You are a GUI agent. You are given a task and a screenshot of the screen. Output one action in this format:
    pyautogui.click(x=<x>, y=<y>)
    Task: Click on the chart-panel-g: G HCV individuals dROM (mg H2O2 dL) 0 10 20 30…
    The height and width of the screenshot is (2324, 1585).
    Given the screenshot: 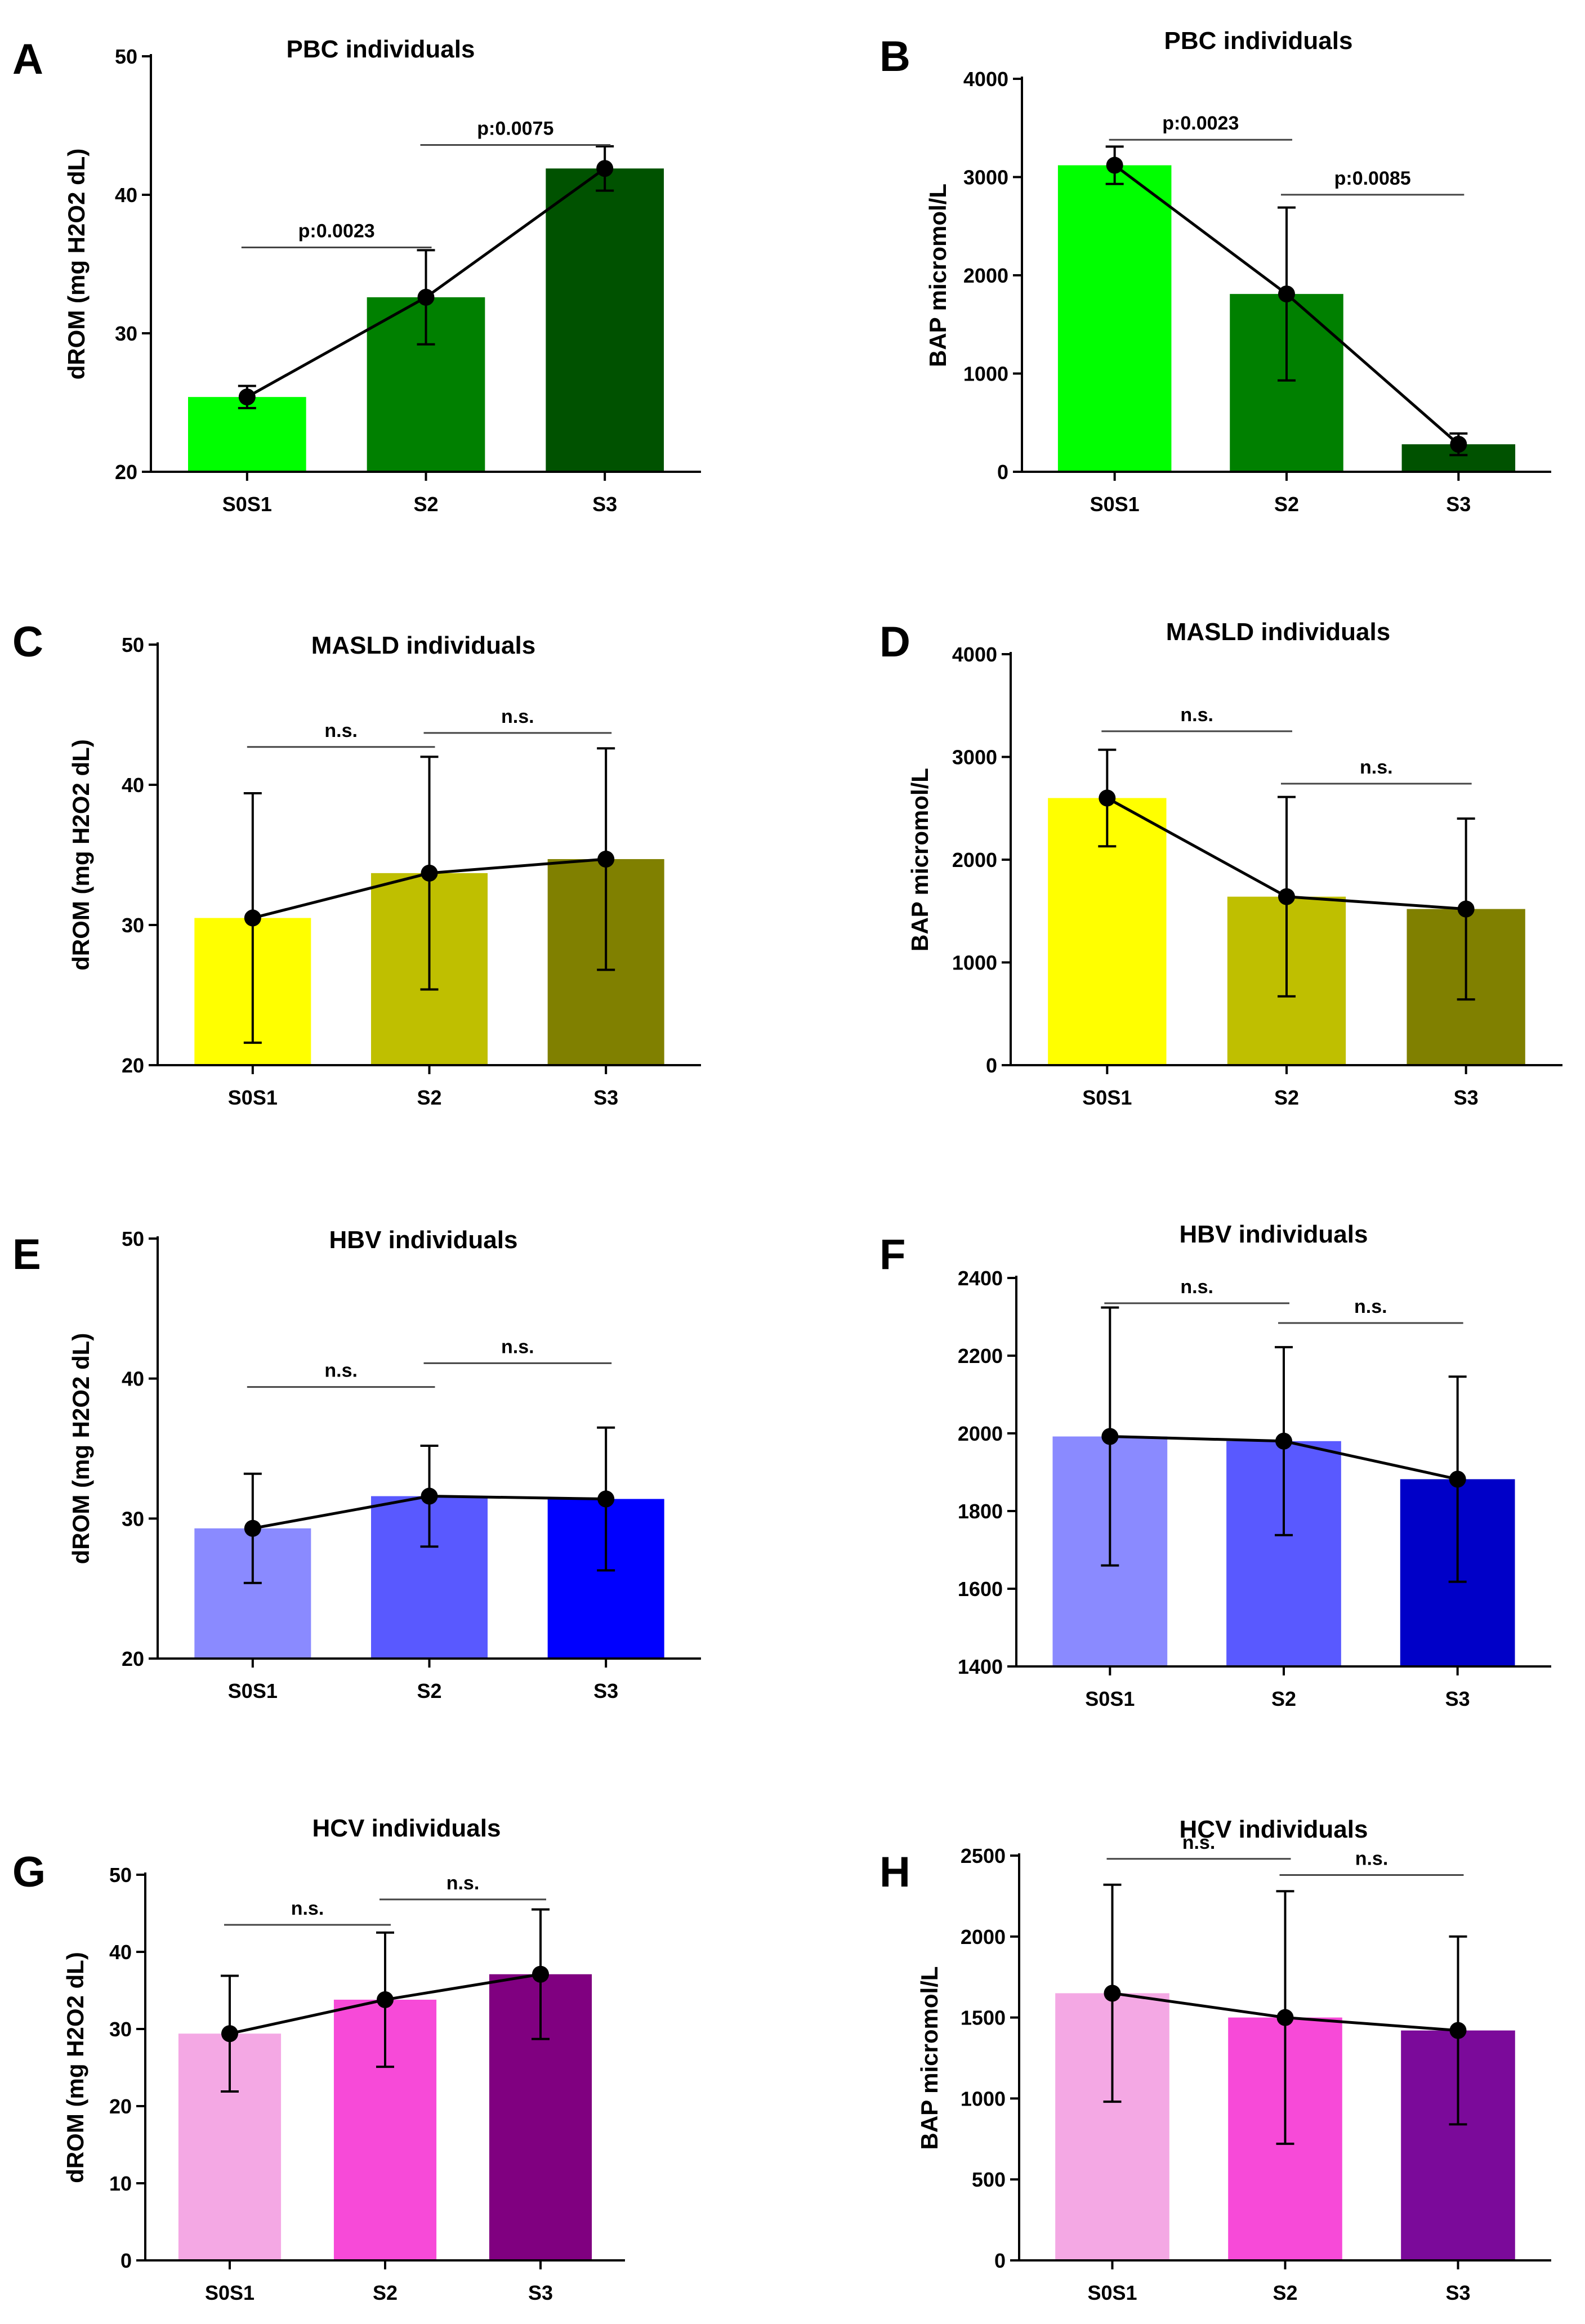 What is the action you would take?
    pyautogui.click(x=318, y=2059)
    